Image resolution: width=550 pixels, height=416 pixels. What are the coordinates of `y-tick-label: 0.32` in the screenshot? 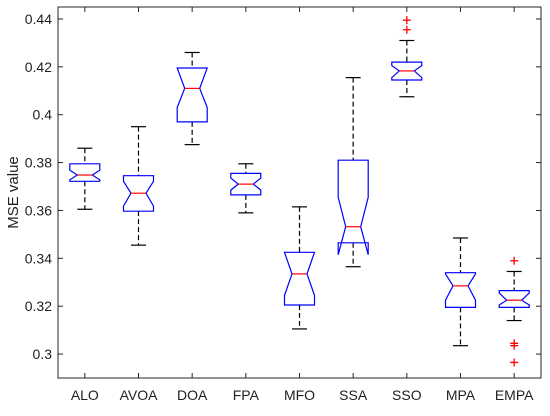 It's located at (38, 306).